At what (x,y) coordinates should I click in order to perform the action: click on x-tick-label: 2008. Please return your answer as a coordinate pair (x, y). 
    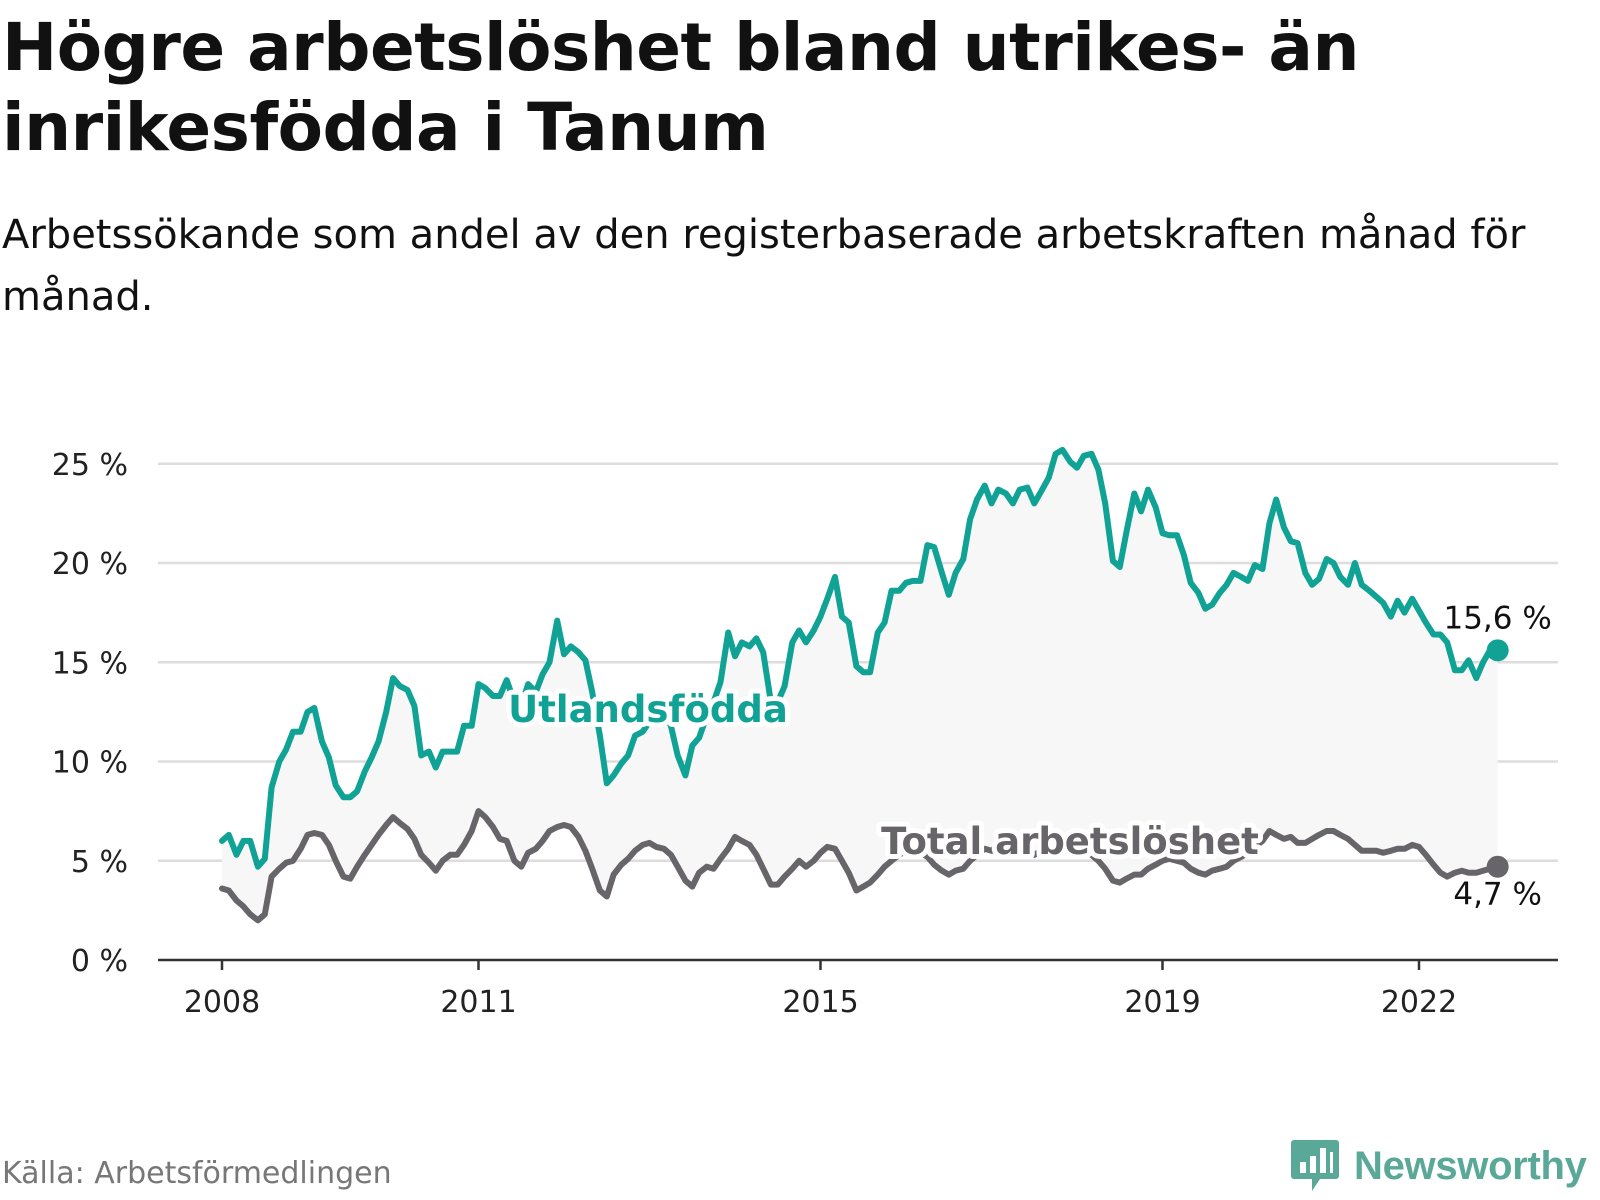
    Looking at the image, I should click on (222, 1002).